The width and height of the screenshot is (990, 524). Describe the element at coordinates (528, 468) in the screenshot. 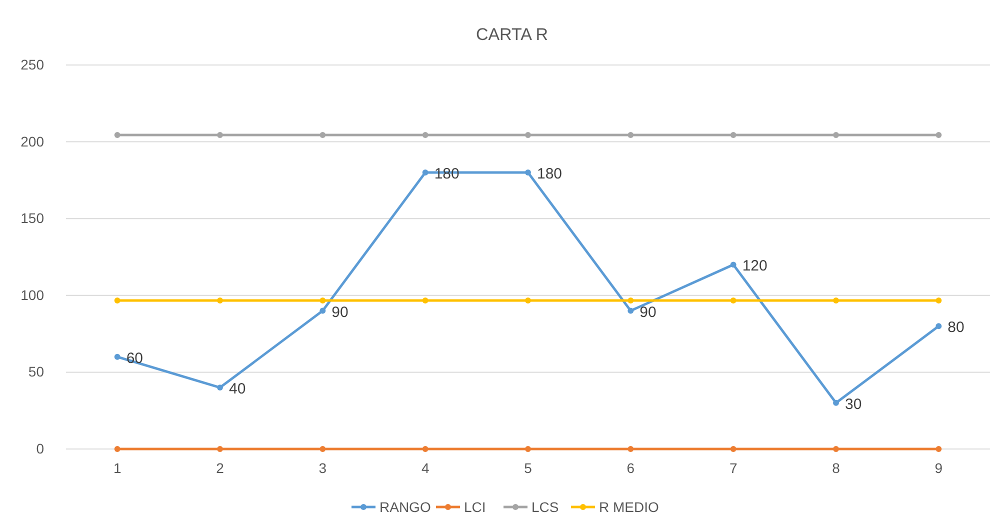

I see `x-tick-label: 5` at that location.